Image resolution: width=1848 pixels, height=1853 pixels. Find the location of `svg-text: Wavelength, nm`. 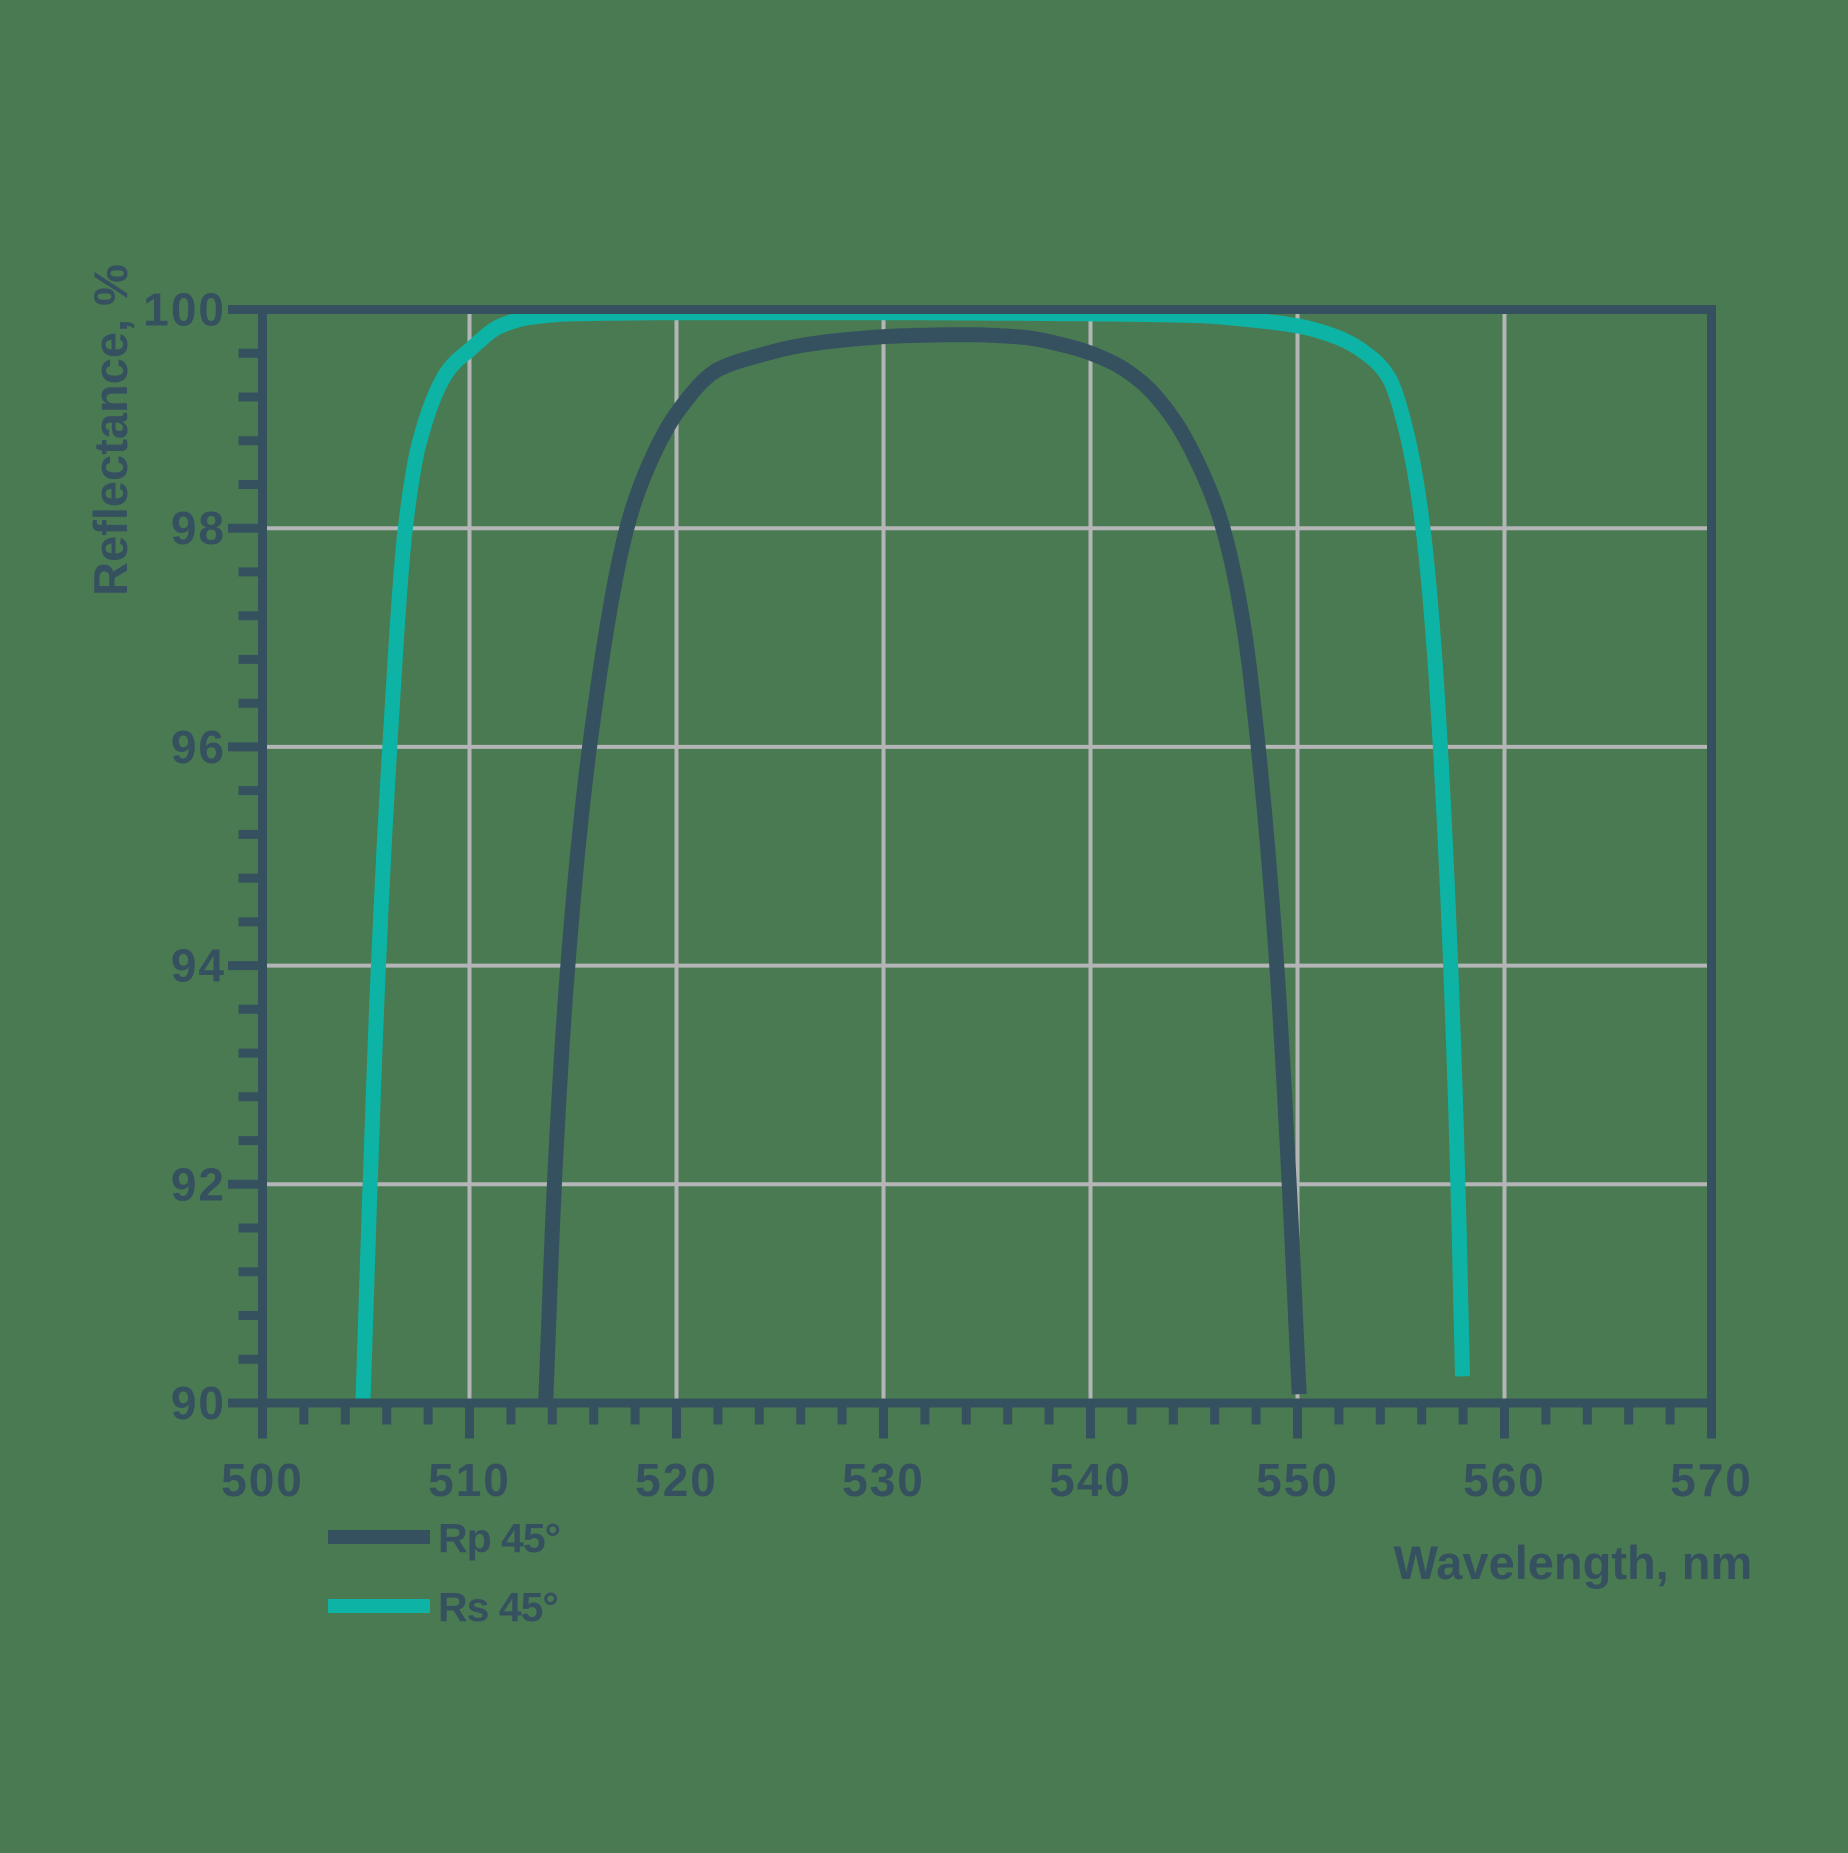

svg-text: Wavelength, nm is located at coordinates (1573, 1562).